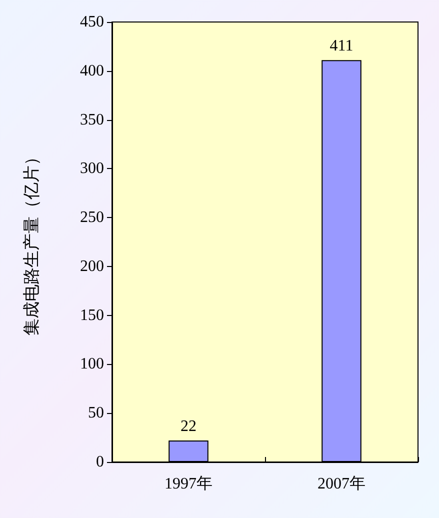 This screenshot has height=518, width=439. I want to click on y-axis-title: 集成电路生产量（亿片）, so click(31, 242).